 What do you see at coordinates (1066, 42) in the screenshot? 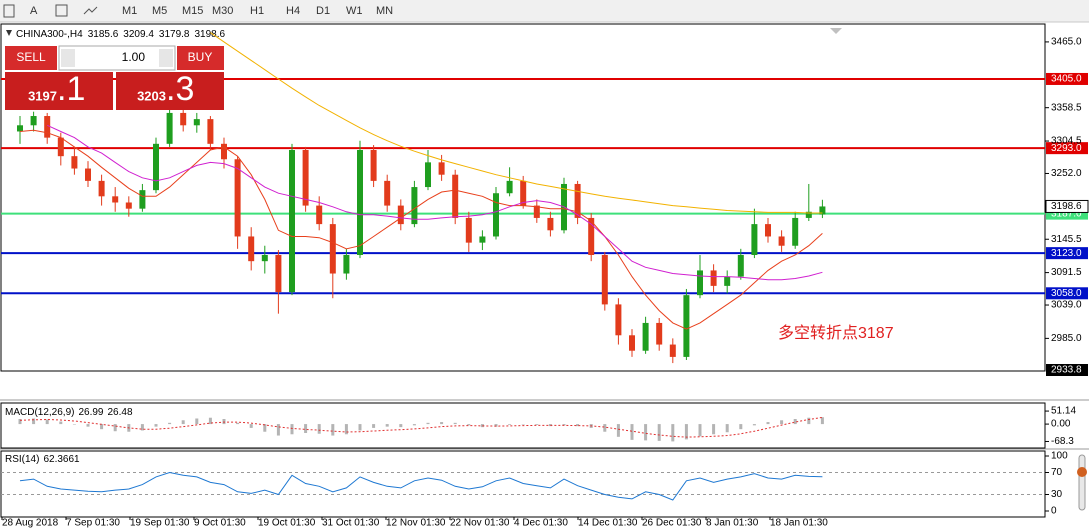
I see `y-tick-label: 3465.0` at bounding box center [1066, 42].